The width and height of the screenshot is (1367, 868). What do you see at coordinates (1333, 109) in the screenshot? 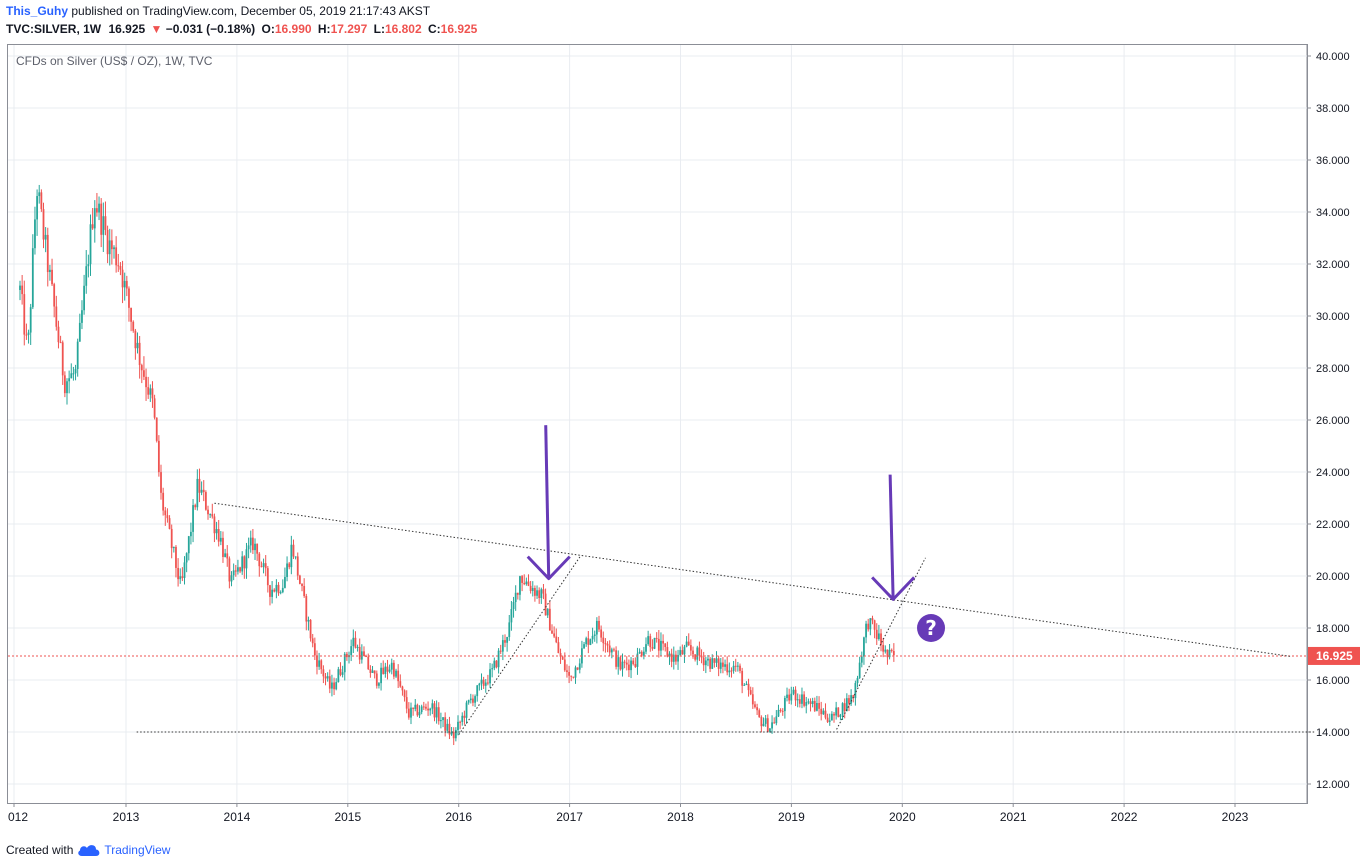
I see `y-tick-label: 38.000` at bounding box center [1333, 109].